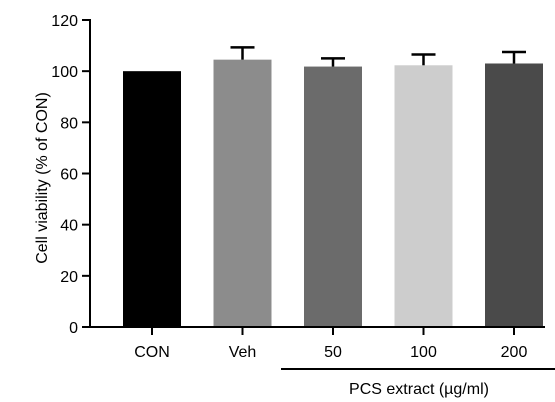  What do you see at coordinates (333, 352) in the screenshot?
I see `x-tick-label: 50` at bounding box center [333, 352].